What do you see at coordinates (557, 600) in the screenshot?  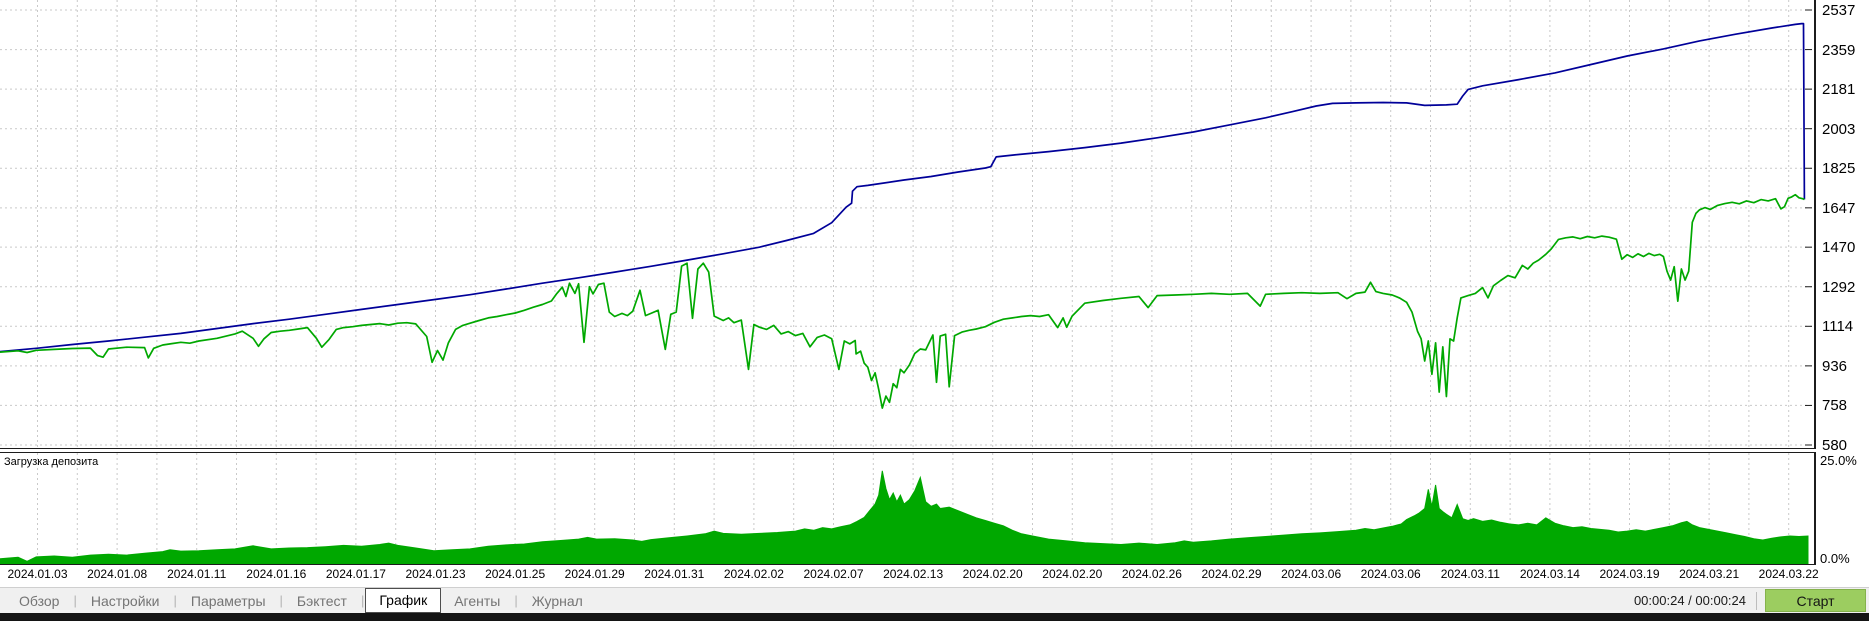 I see `tab-journal: Журнал` at bounding box center [557, 600].